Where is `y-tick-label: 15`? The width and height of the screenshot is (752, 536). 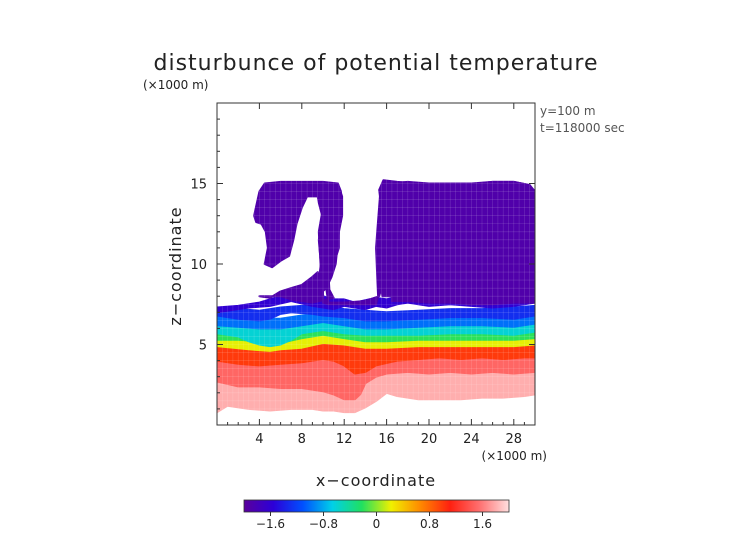 y-tick-label: 15 is located at coordinates (198, 185).